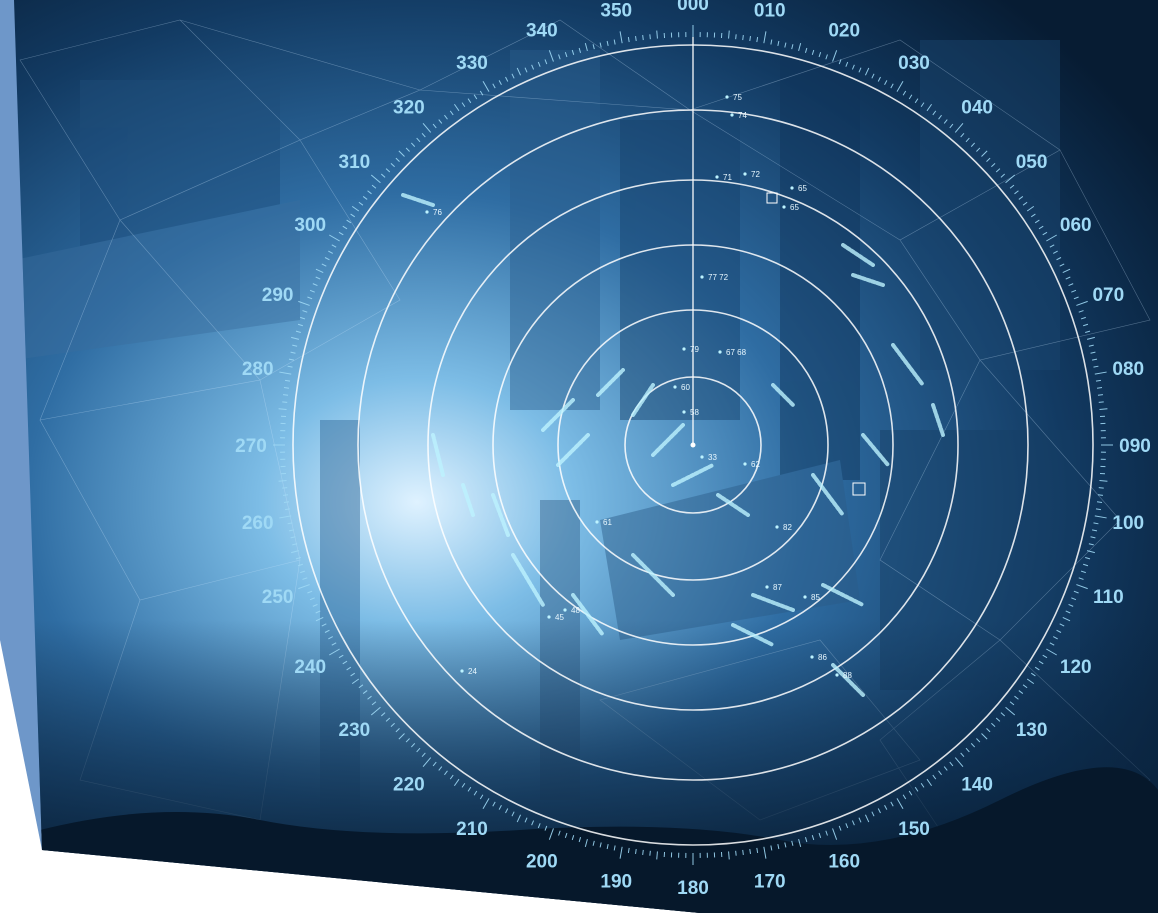 This screenshot has height=913, width=1158. Describe the element at coordinates (727, 177) in the screenshot. I see `target-label: 71` at that location.